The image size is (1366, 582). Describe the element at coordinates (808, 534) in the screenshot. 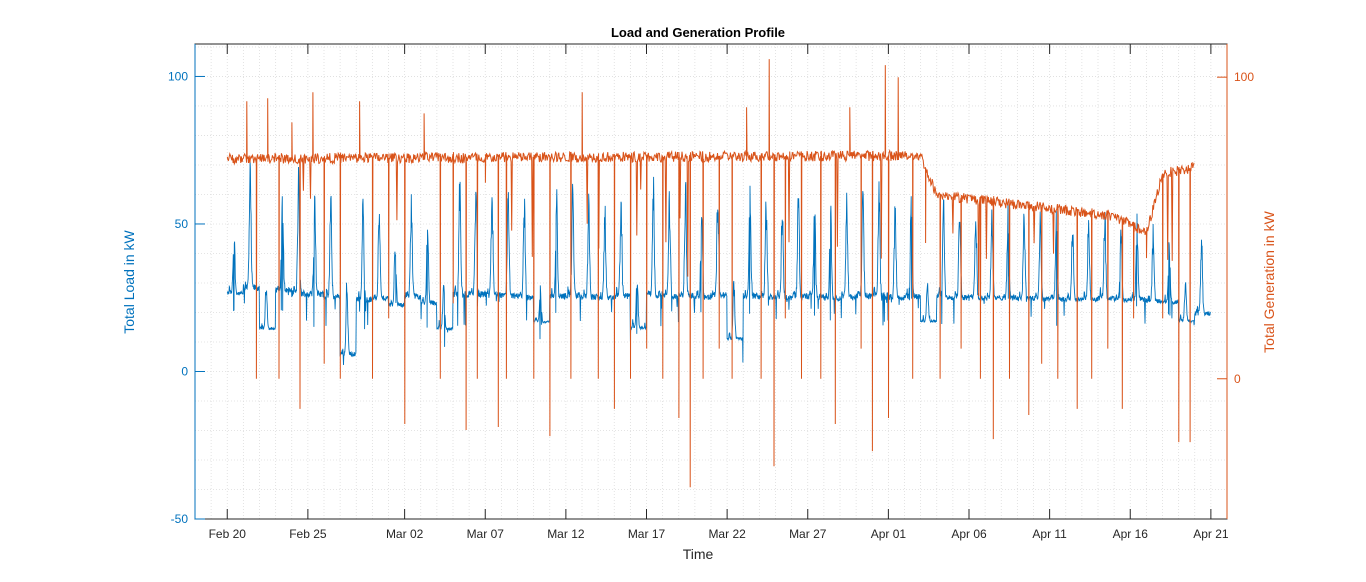

I see `x-tick-label: Mar 27` at that location.